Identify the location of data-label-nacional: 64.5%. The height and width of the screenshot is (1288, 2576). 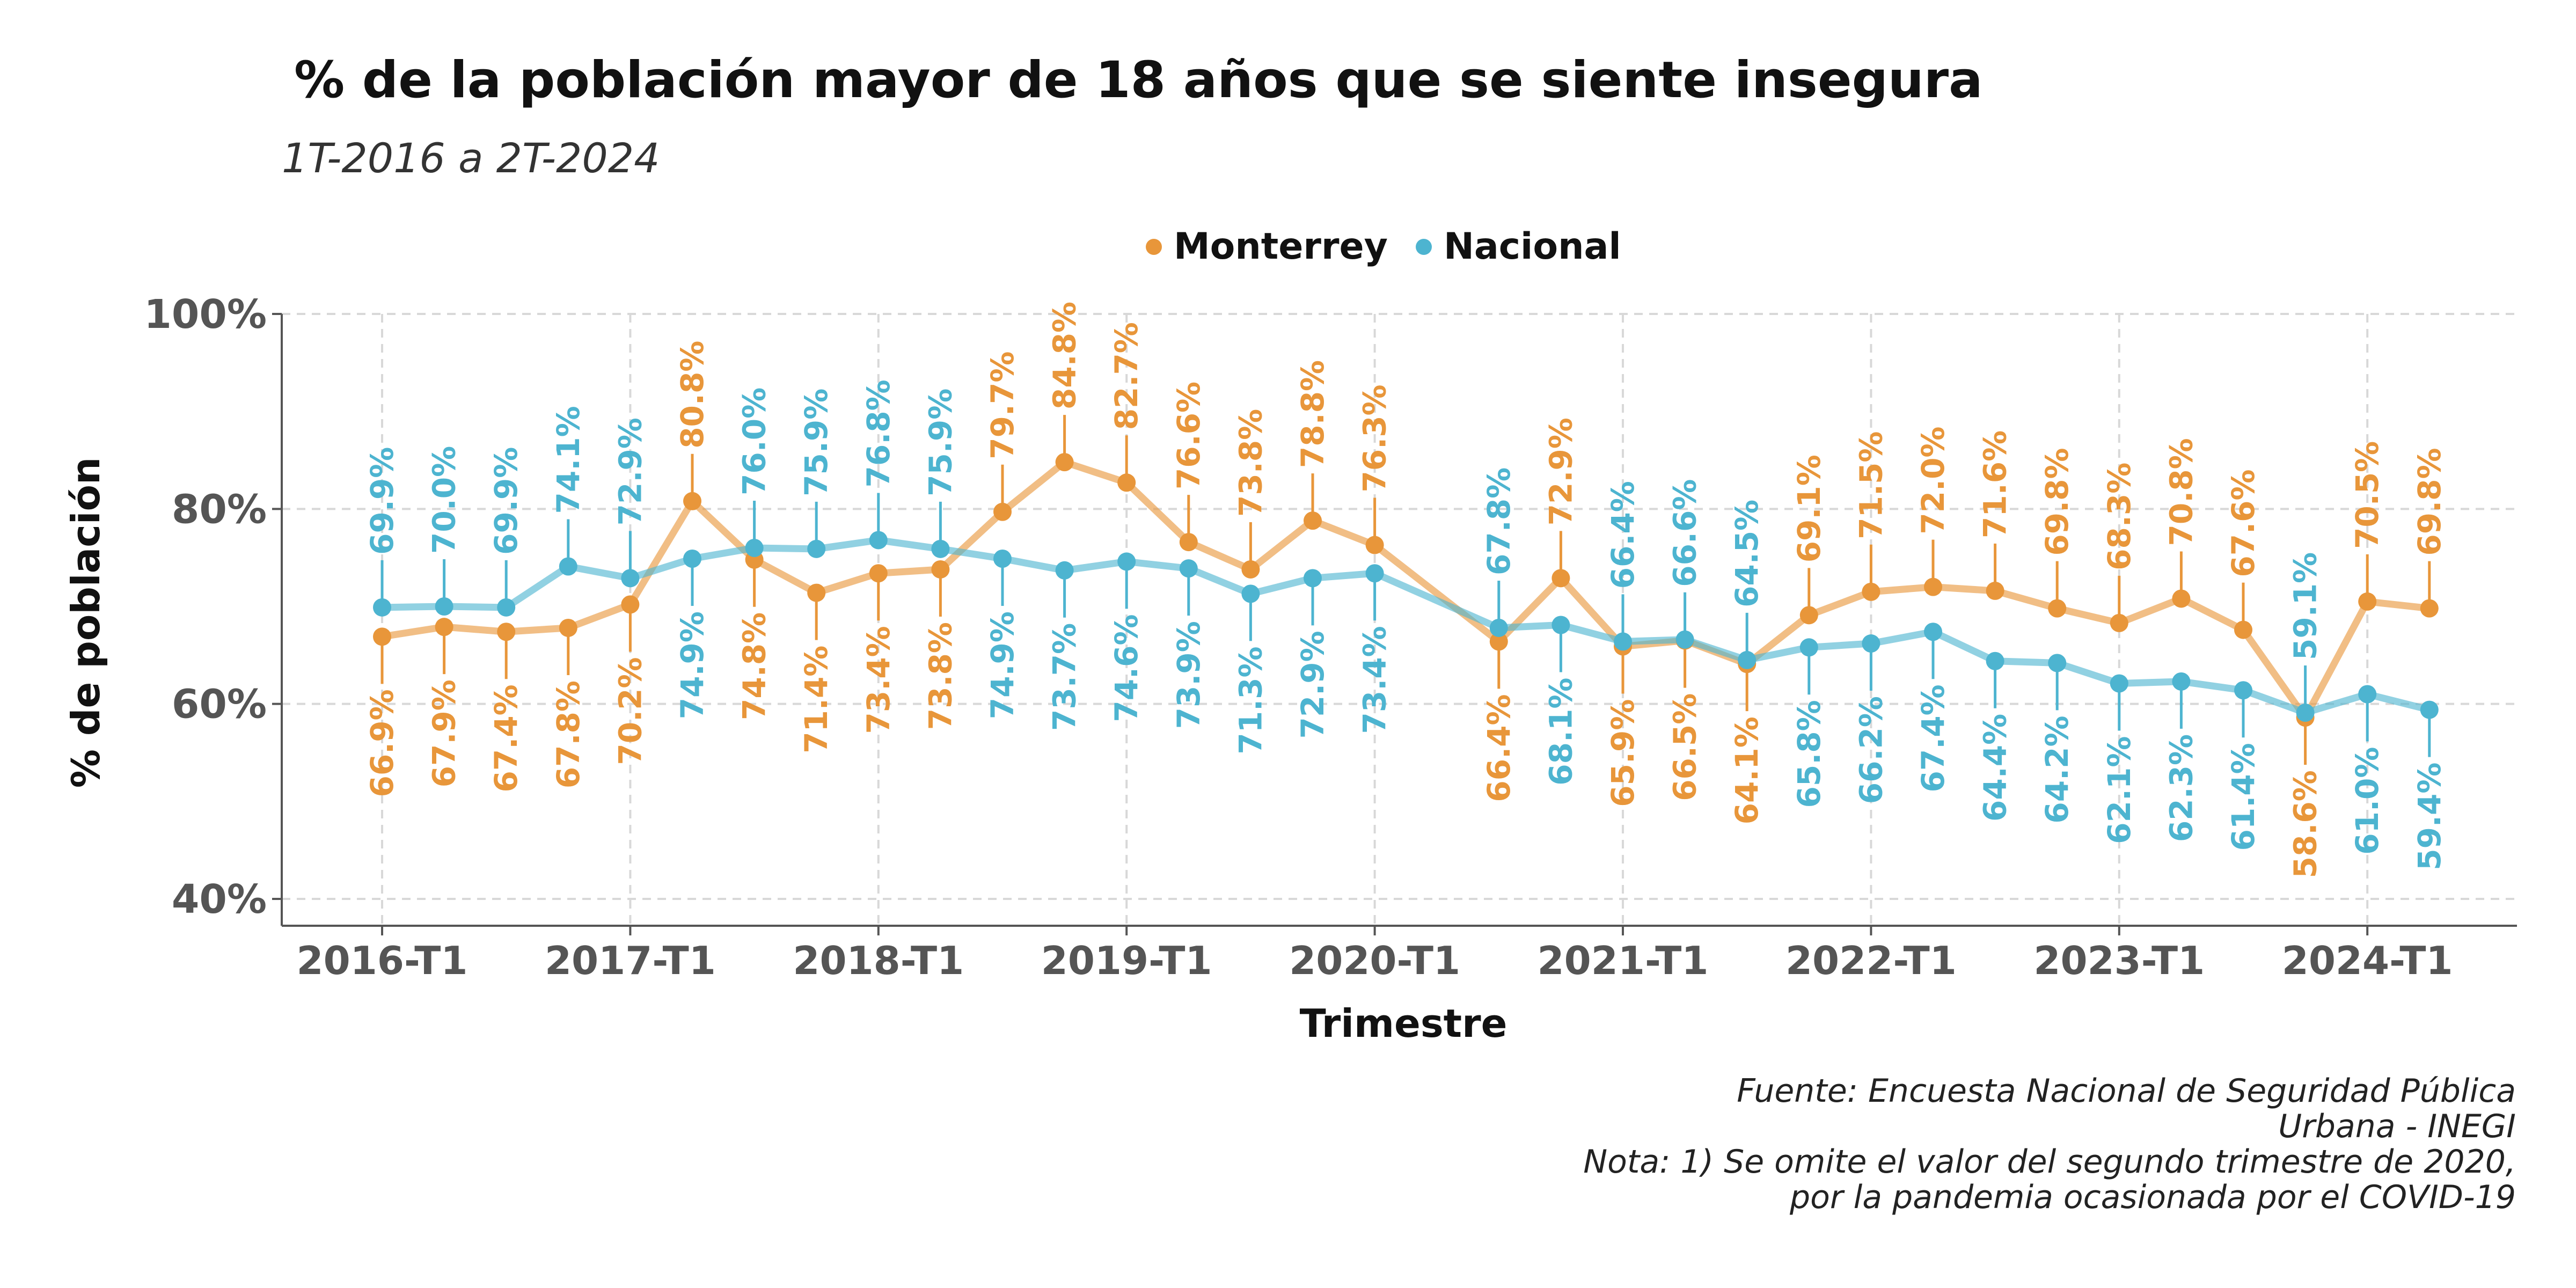
(1747, 554).